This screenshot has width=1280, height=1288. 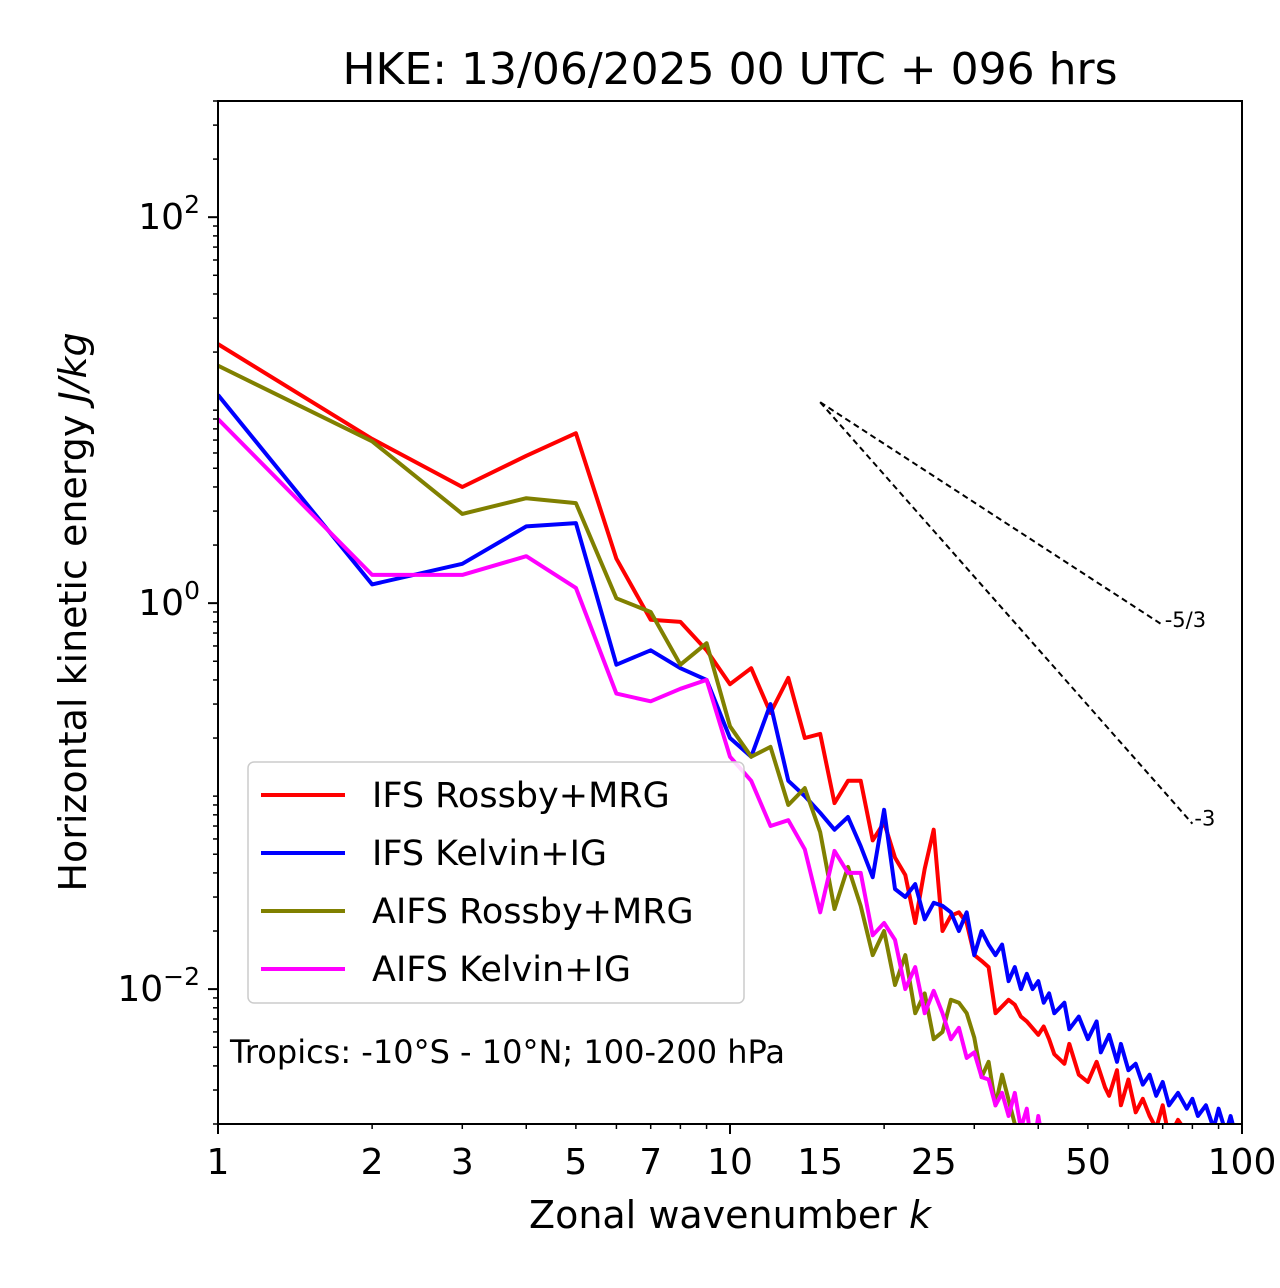 What do you see at coordinates (729, 69) in the screenshot?
I see `chart-title: HKE: 13/06/2025 00 UTC + 096 hrs` at bounding box center [729, 69].